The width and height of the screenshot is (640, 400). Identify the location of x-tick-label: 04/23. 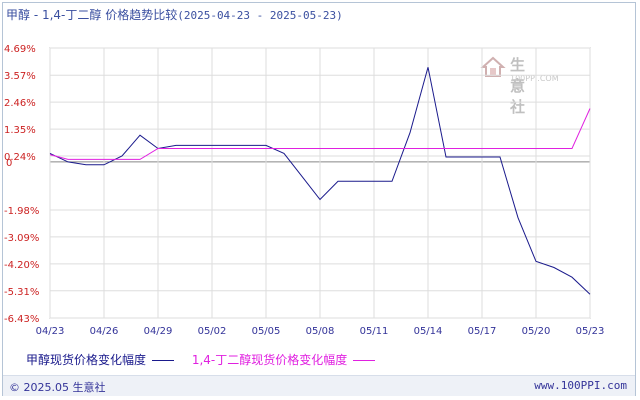
(50, 331).